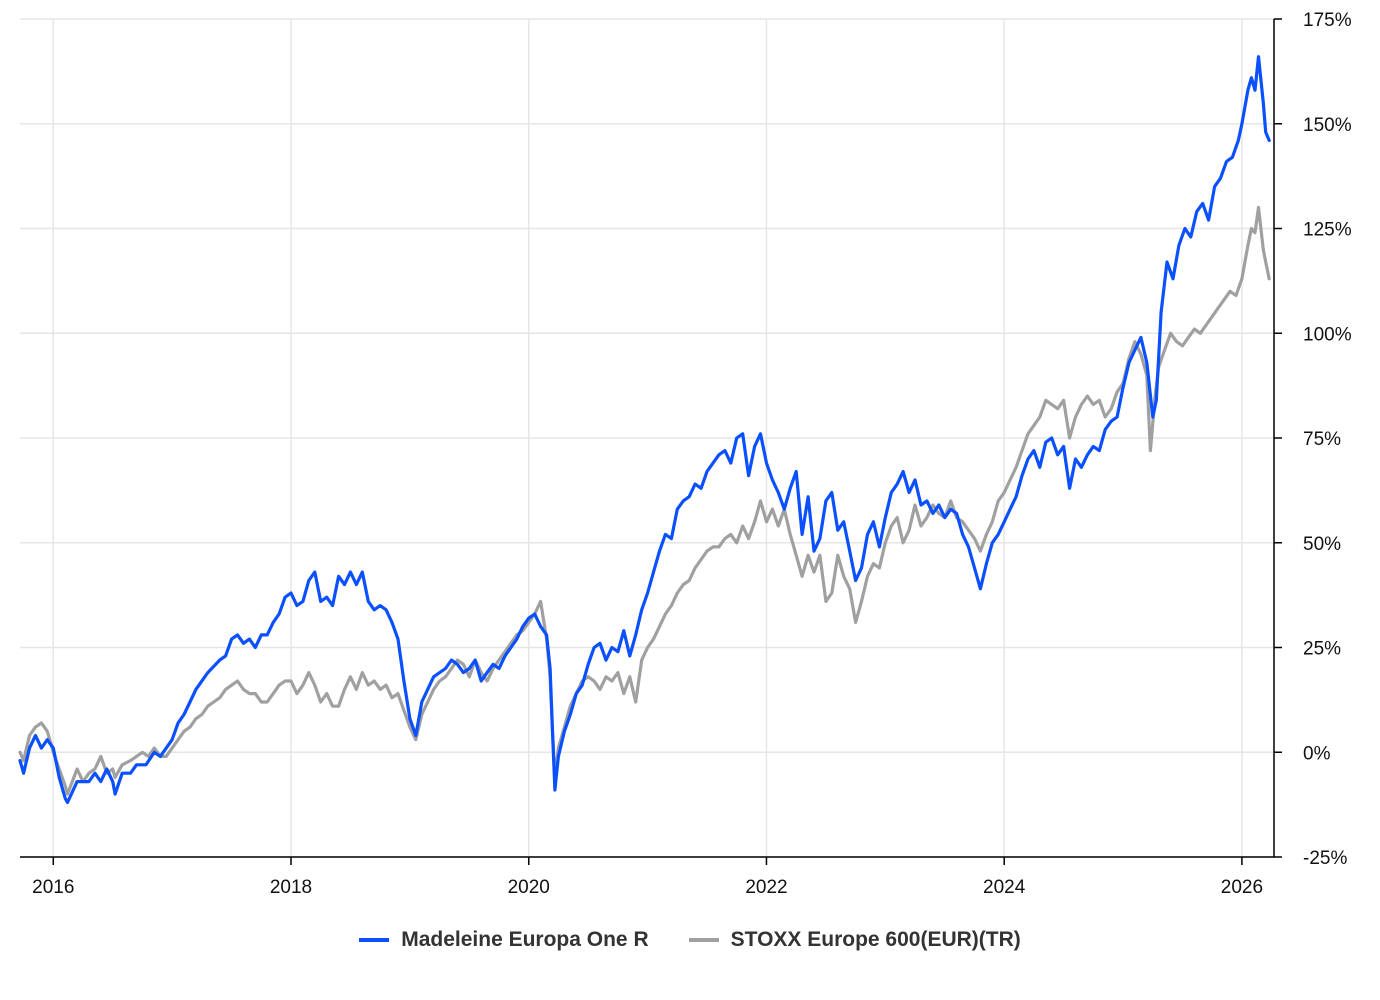  Describe the element at coordinates (1242, 887) in the screenshot. I see `x-tick-label: 2026` at that location.